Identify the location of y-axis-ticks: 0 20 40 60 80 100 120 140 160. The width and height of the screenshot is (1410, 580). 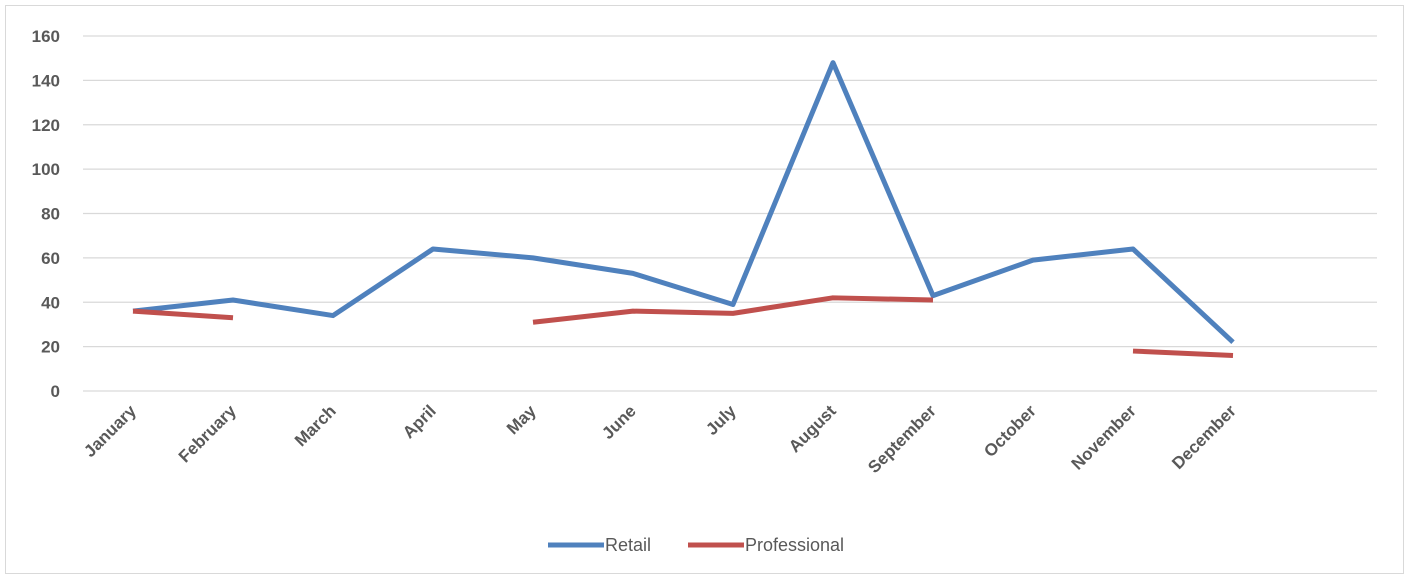
(46, 214).